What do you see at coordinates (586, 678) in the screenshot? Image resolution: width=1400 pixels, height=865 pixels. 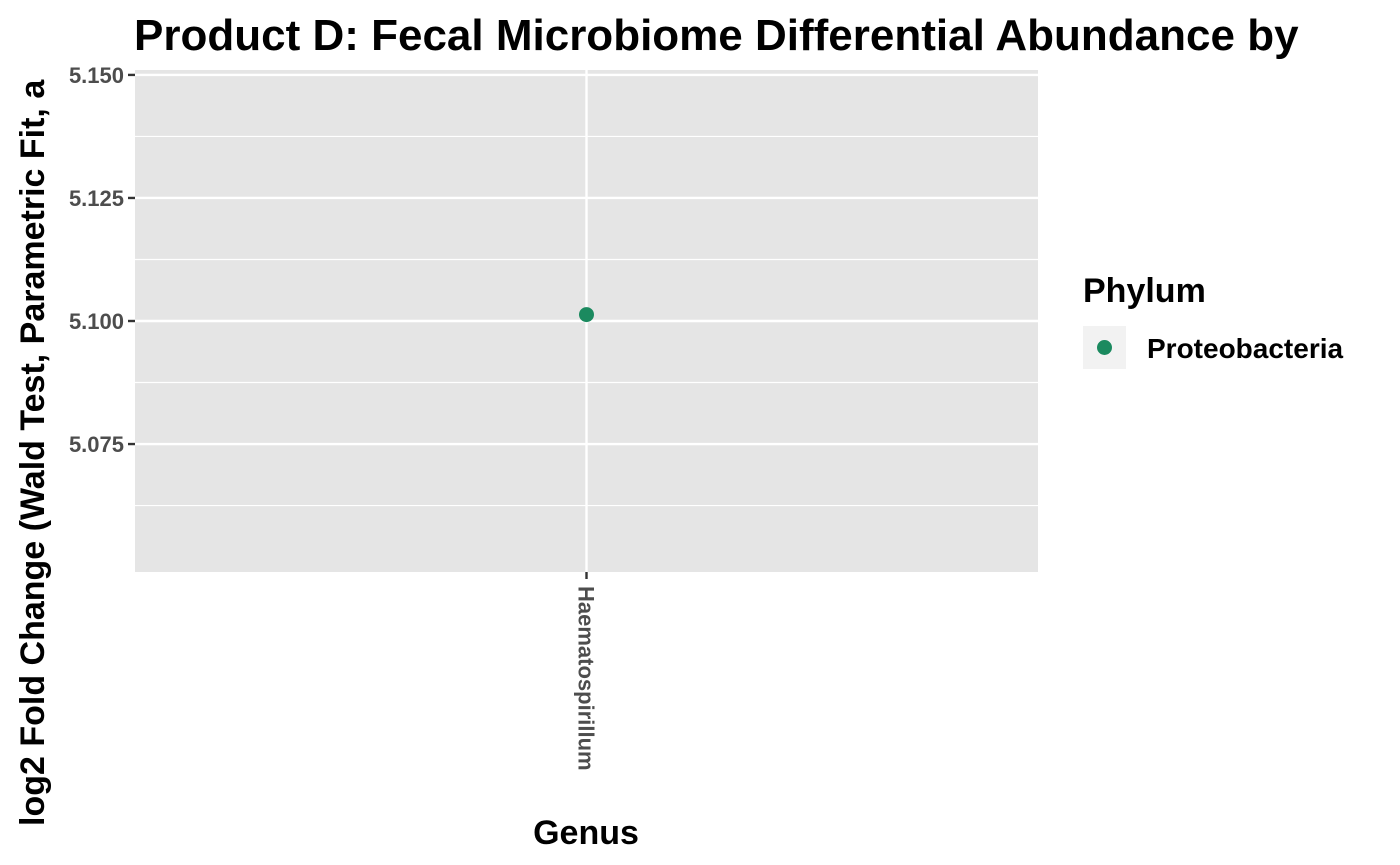 I see `x-tick-label: Haematospirillum` at bounding box center [586, 678].